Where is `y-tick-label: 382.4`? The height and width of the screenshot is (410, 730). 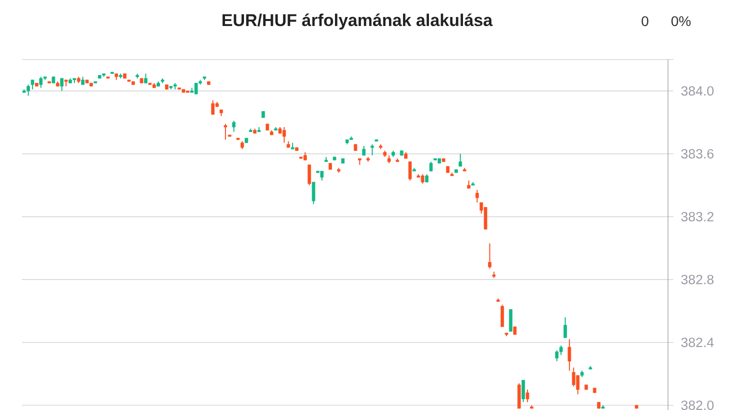 y-tick-label: 382.4 is located at coordinates (697, 343).